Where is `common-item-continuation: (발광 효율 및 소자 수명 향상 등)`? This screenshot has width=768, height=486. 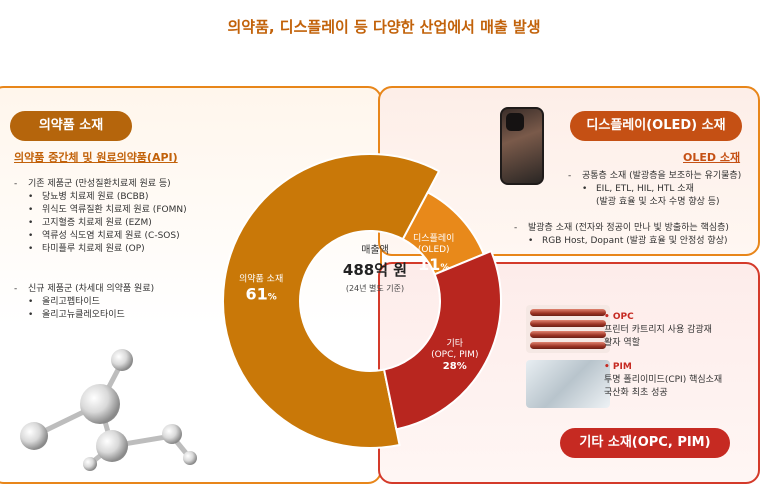
common-item-continuation: (발광 효율 및 소자 수명 향상 등) is located at coordinates (658, 202).